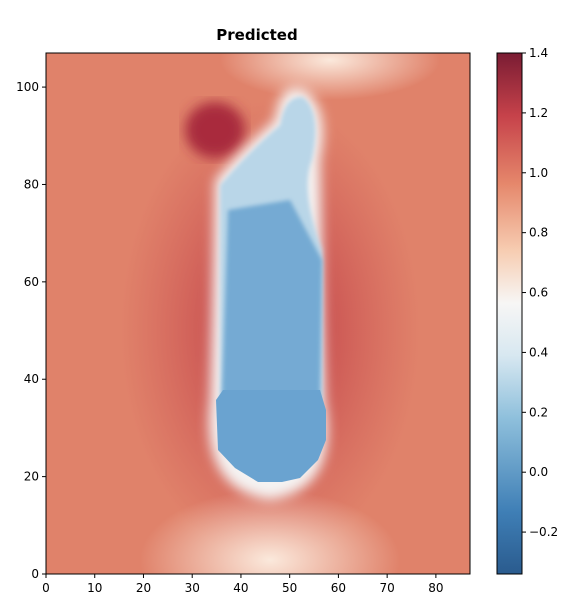 The width and height of the screenshot is (588, 612). I want to click on chart-title: Predicted, so click(256, 35).